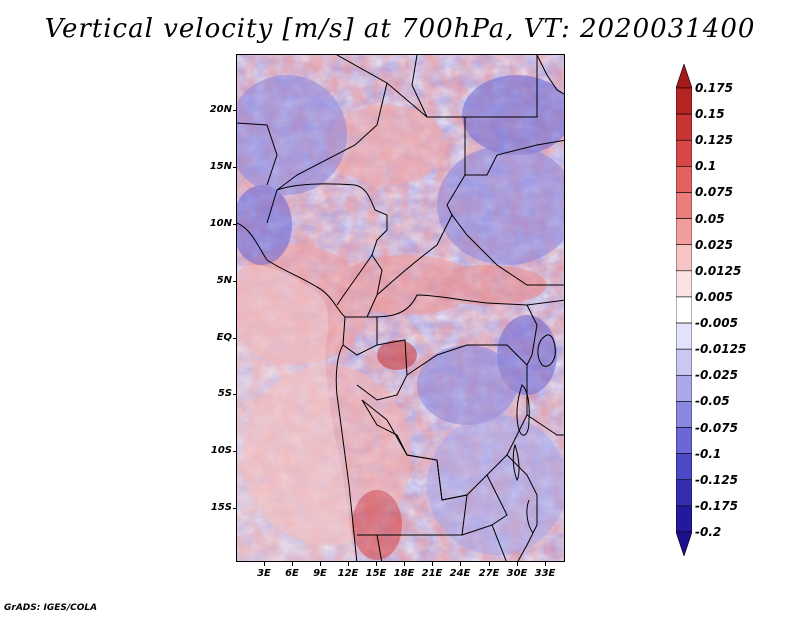 This screenshot has height=618, width=800. I want to click on colorbar-label: -0.025, so click(716, 375).